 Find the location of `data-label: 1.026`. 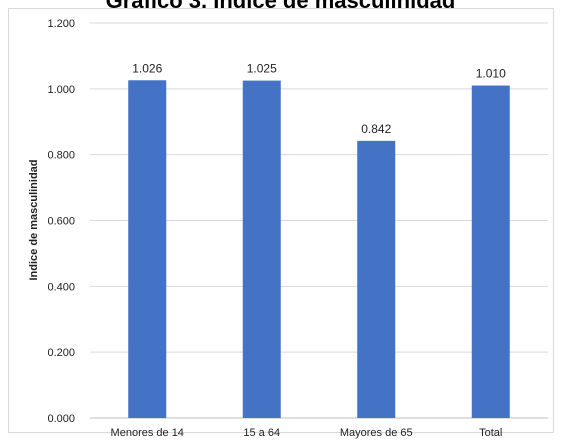

data-label: 1.026 is located at coordinates (147, 68).